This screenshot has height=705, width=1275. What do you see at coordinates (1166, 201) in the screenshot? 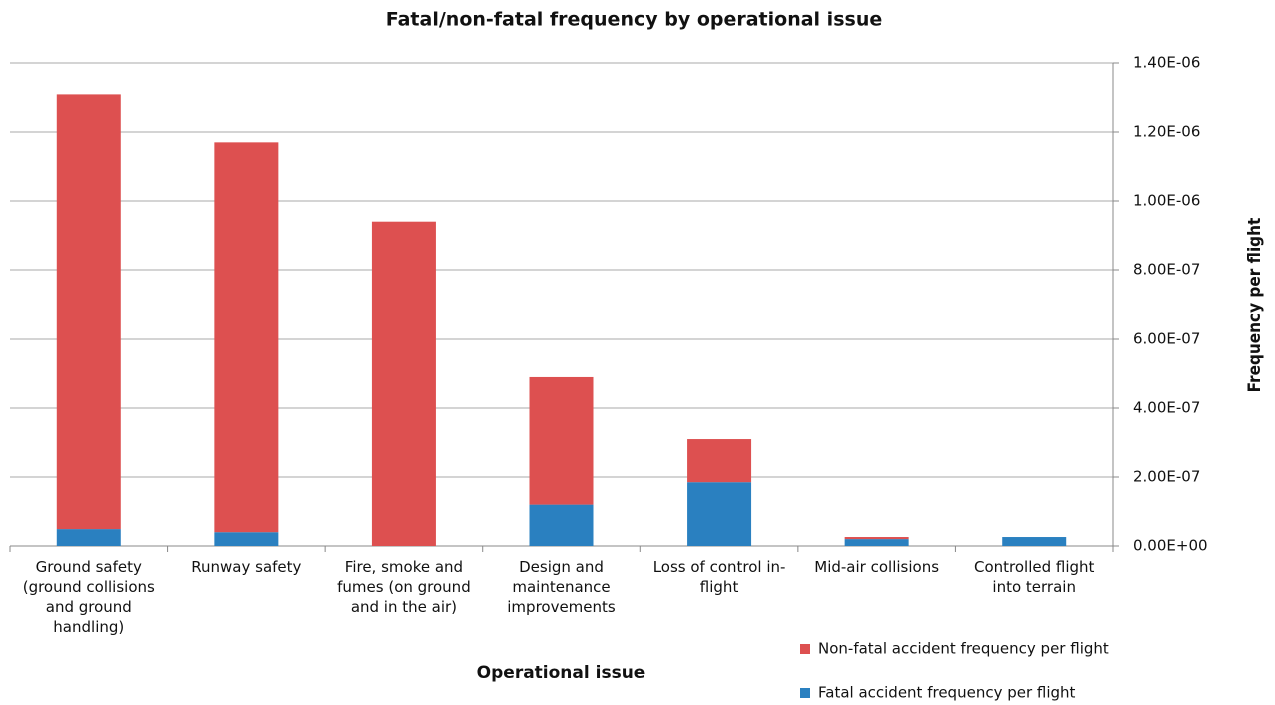
I see `y-tick-label: 1.00E-06` at bounding box center [1166, 201].